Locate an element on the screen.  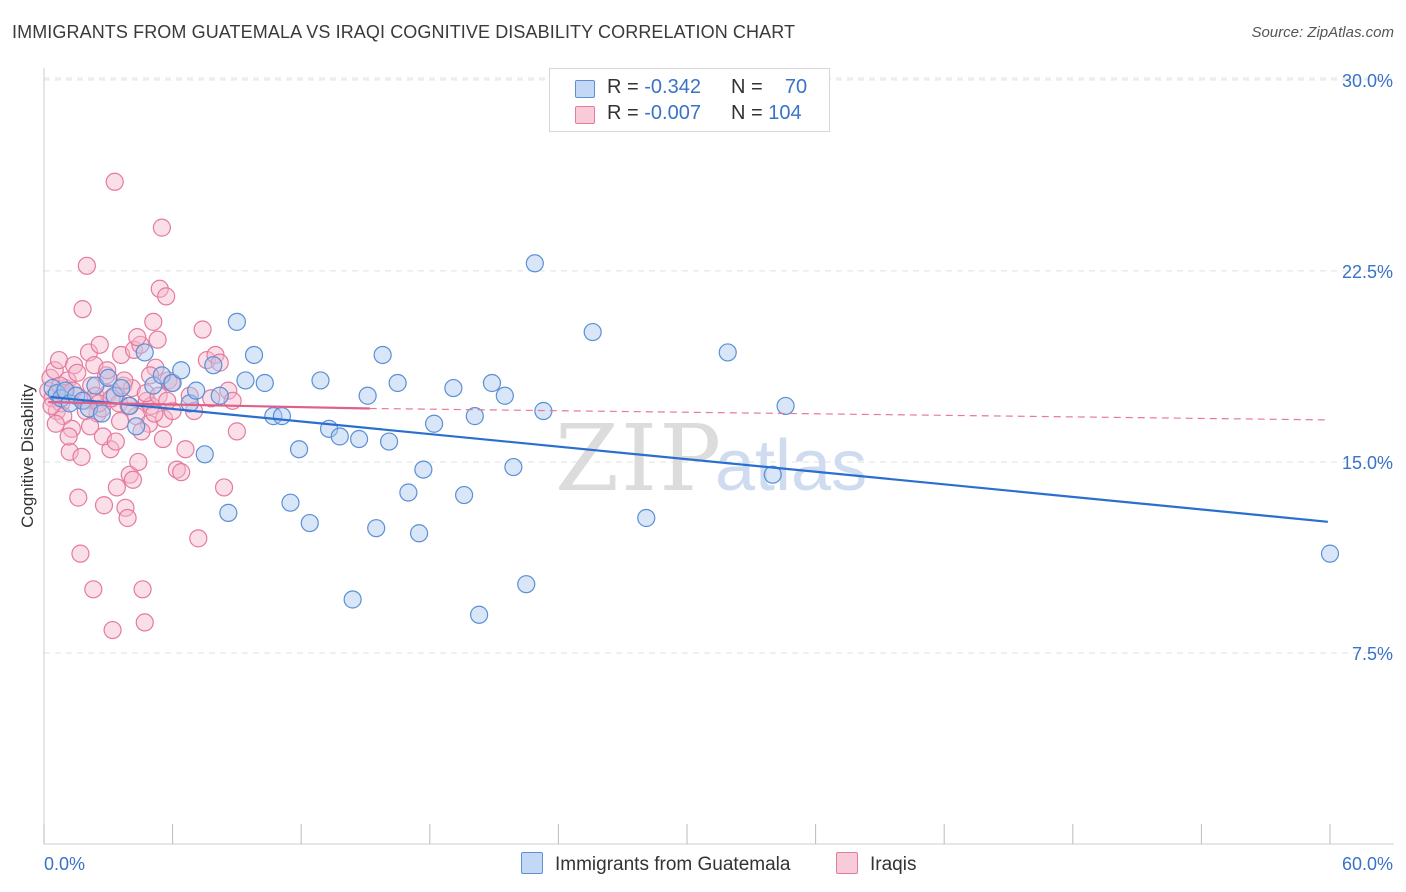
trend-lines is located at coordinates (688, 459).